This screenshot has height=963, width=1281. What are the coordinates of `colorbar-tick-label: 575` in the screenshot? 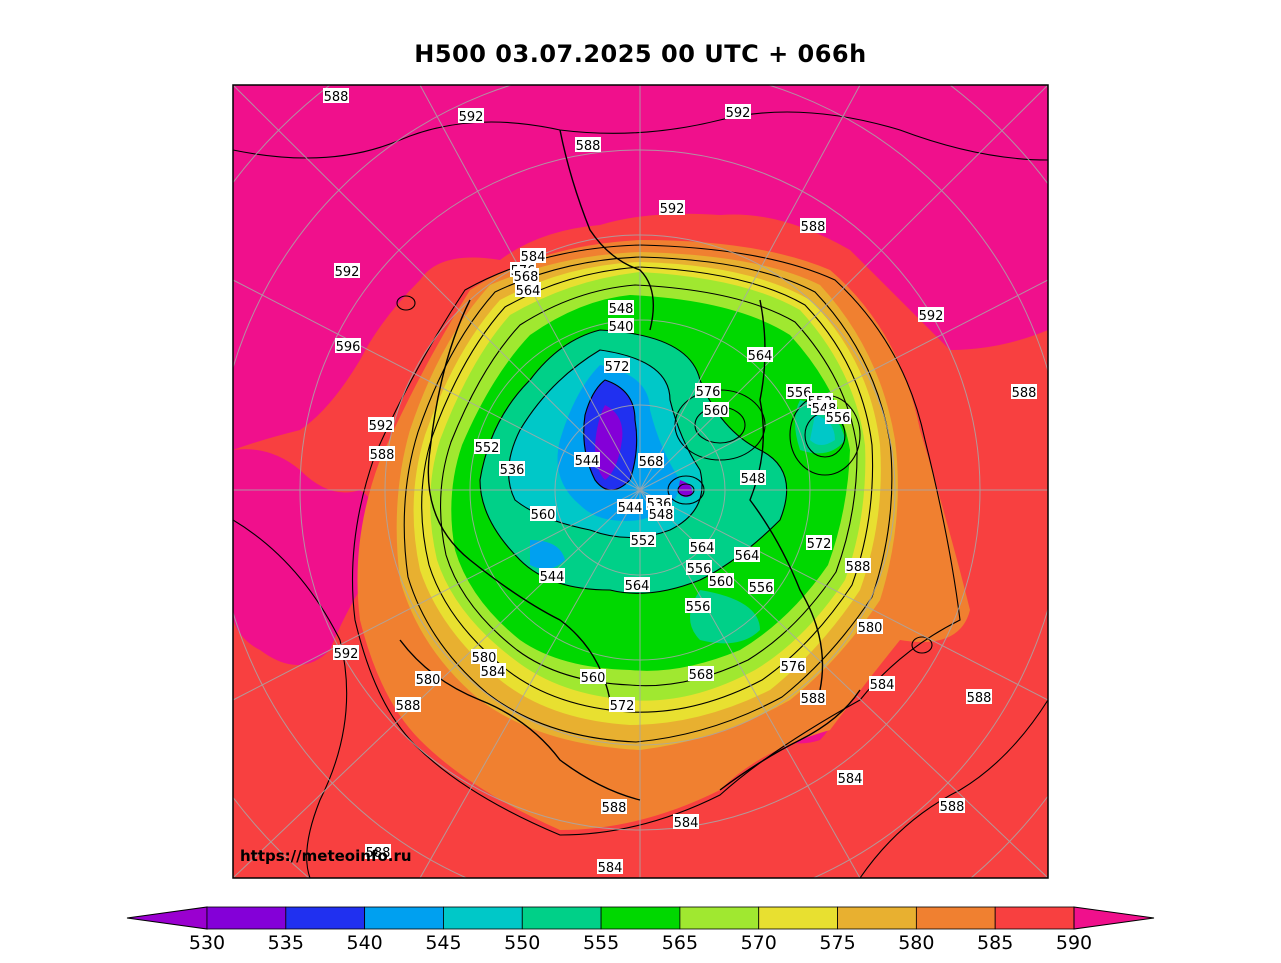 It's located at (837, 943).